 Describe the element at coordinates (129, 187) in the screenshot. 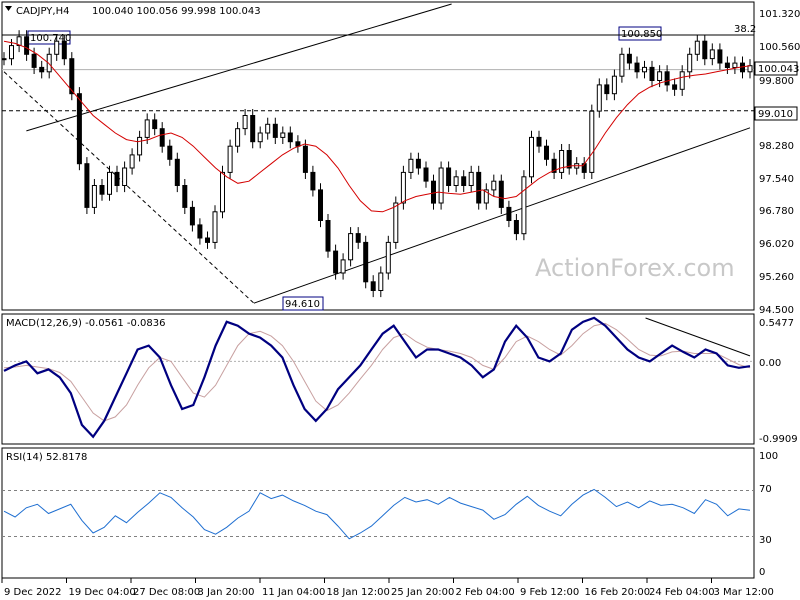

I see `falling-trendline` at that location.